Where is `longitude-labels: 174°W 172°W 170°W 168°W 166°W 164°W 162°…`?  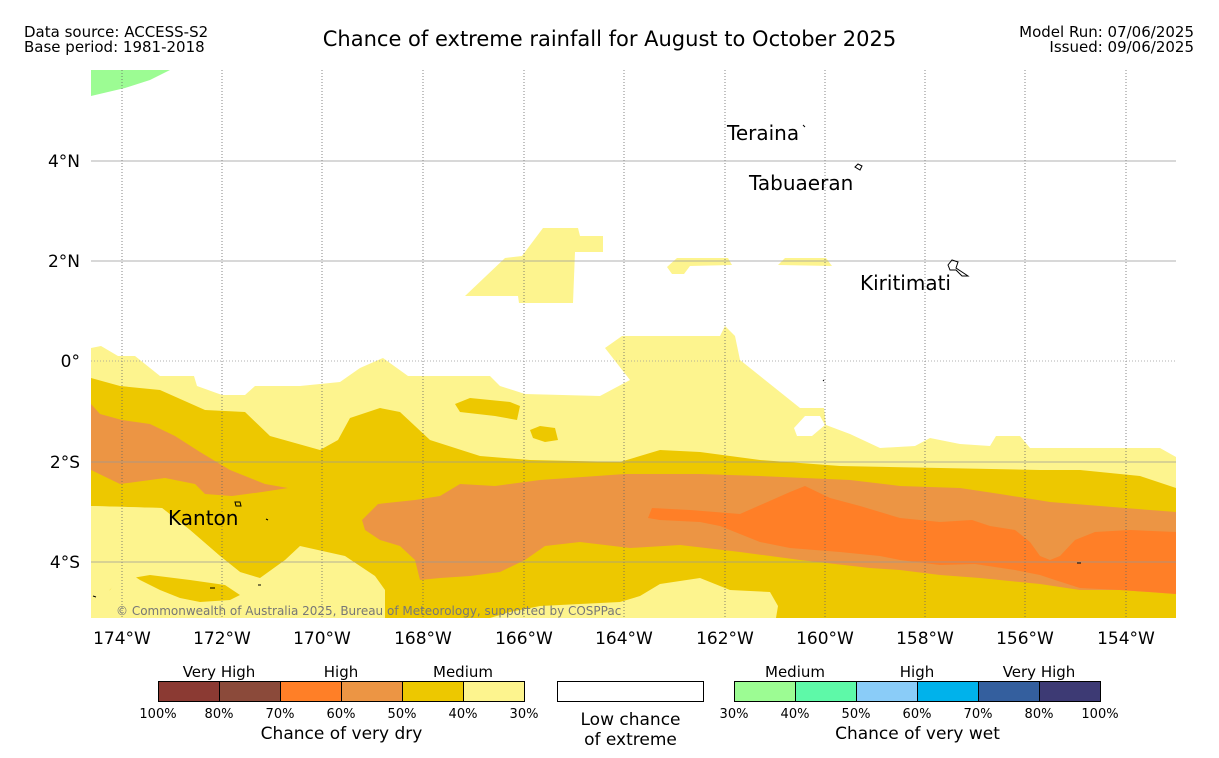
longitude-labels: 174°W 172°W 170°W 168°W 166°W 164°W 162°… is located at coordinates (624, 639).